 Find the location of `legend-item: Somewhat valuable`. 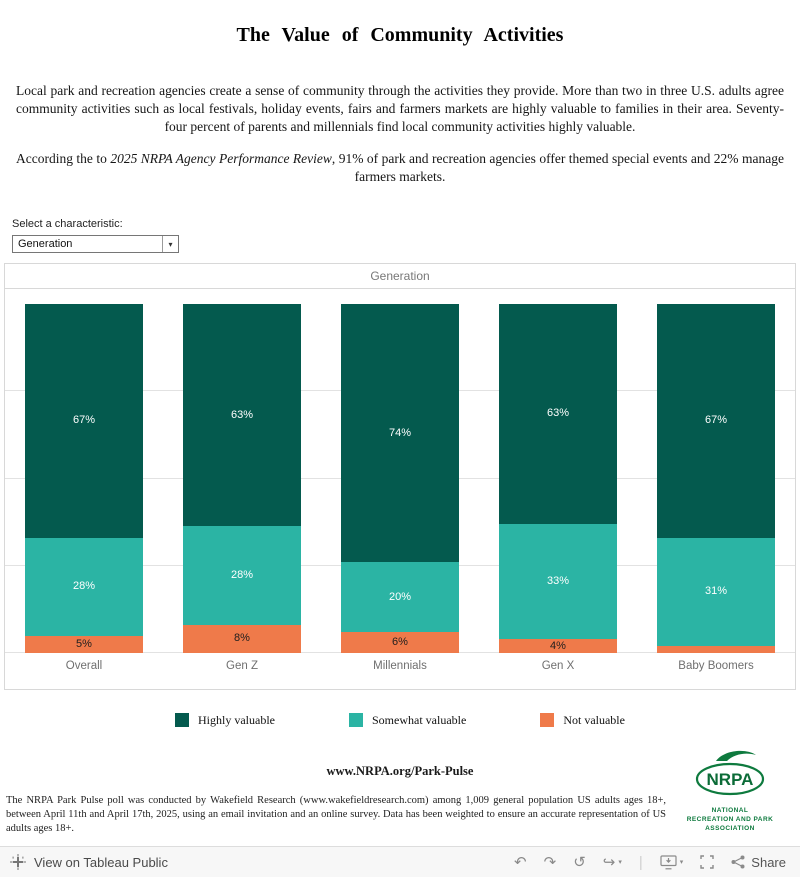

legend-item: Somewhat valuable is located at coordinates (407, 720).